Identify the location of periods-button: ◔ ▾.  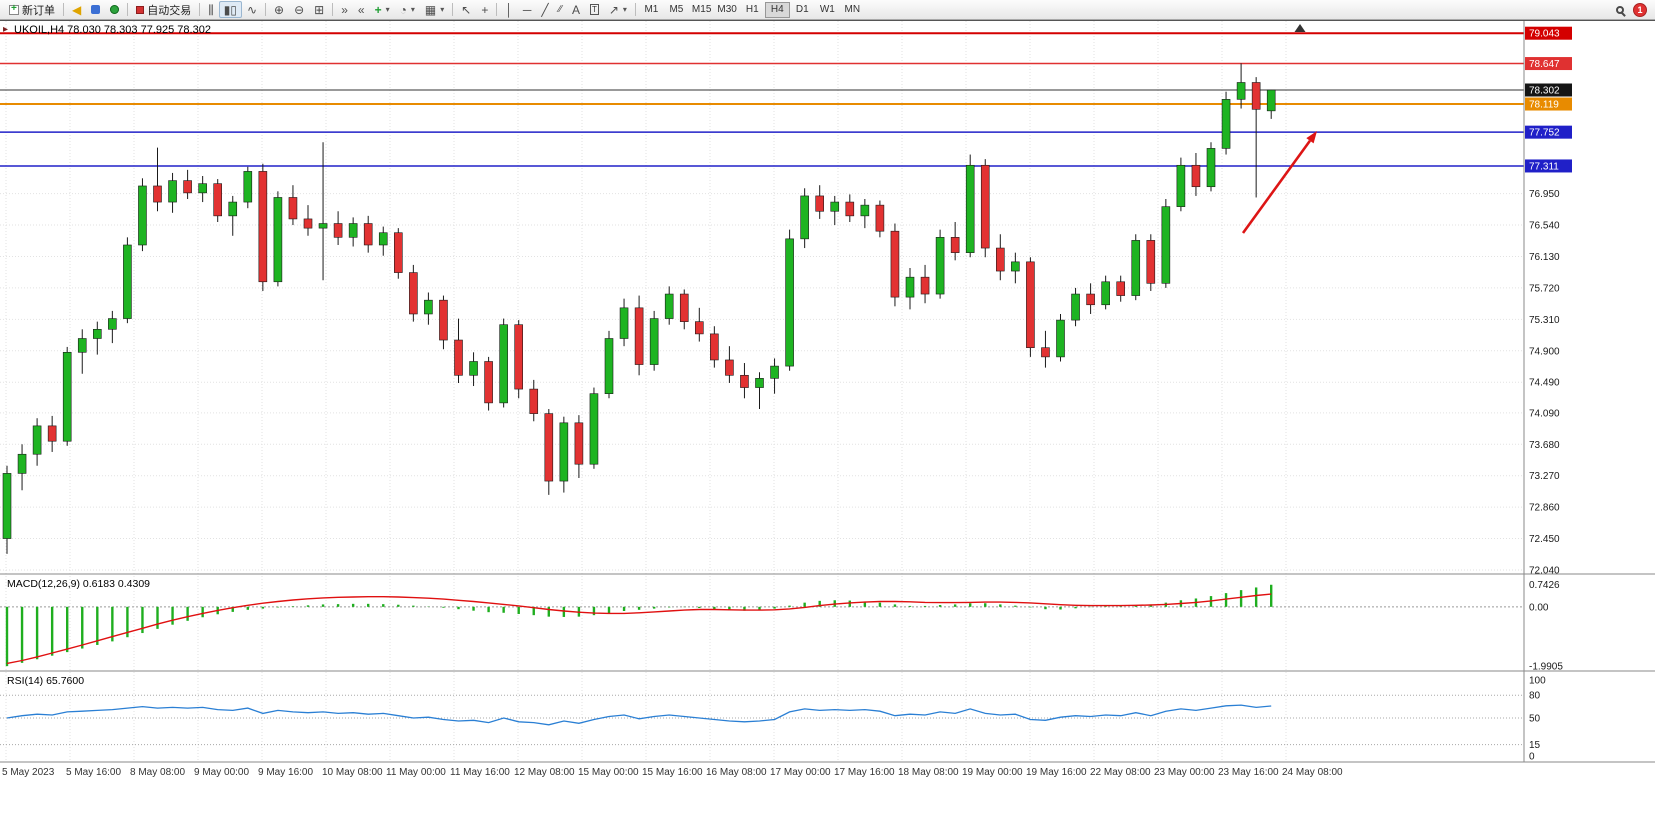
(407, 9).